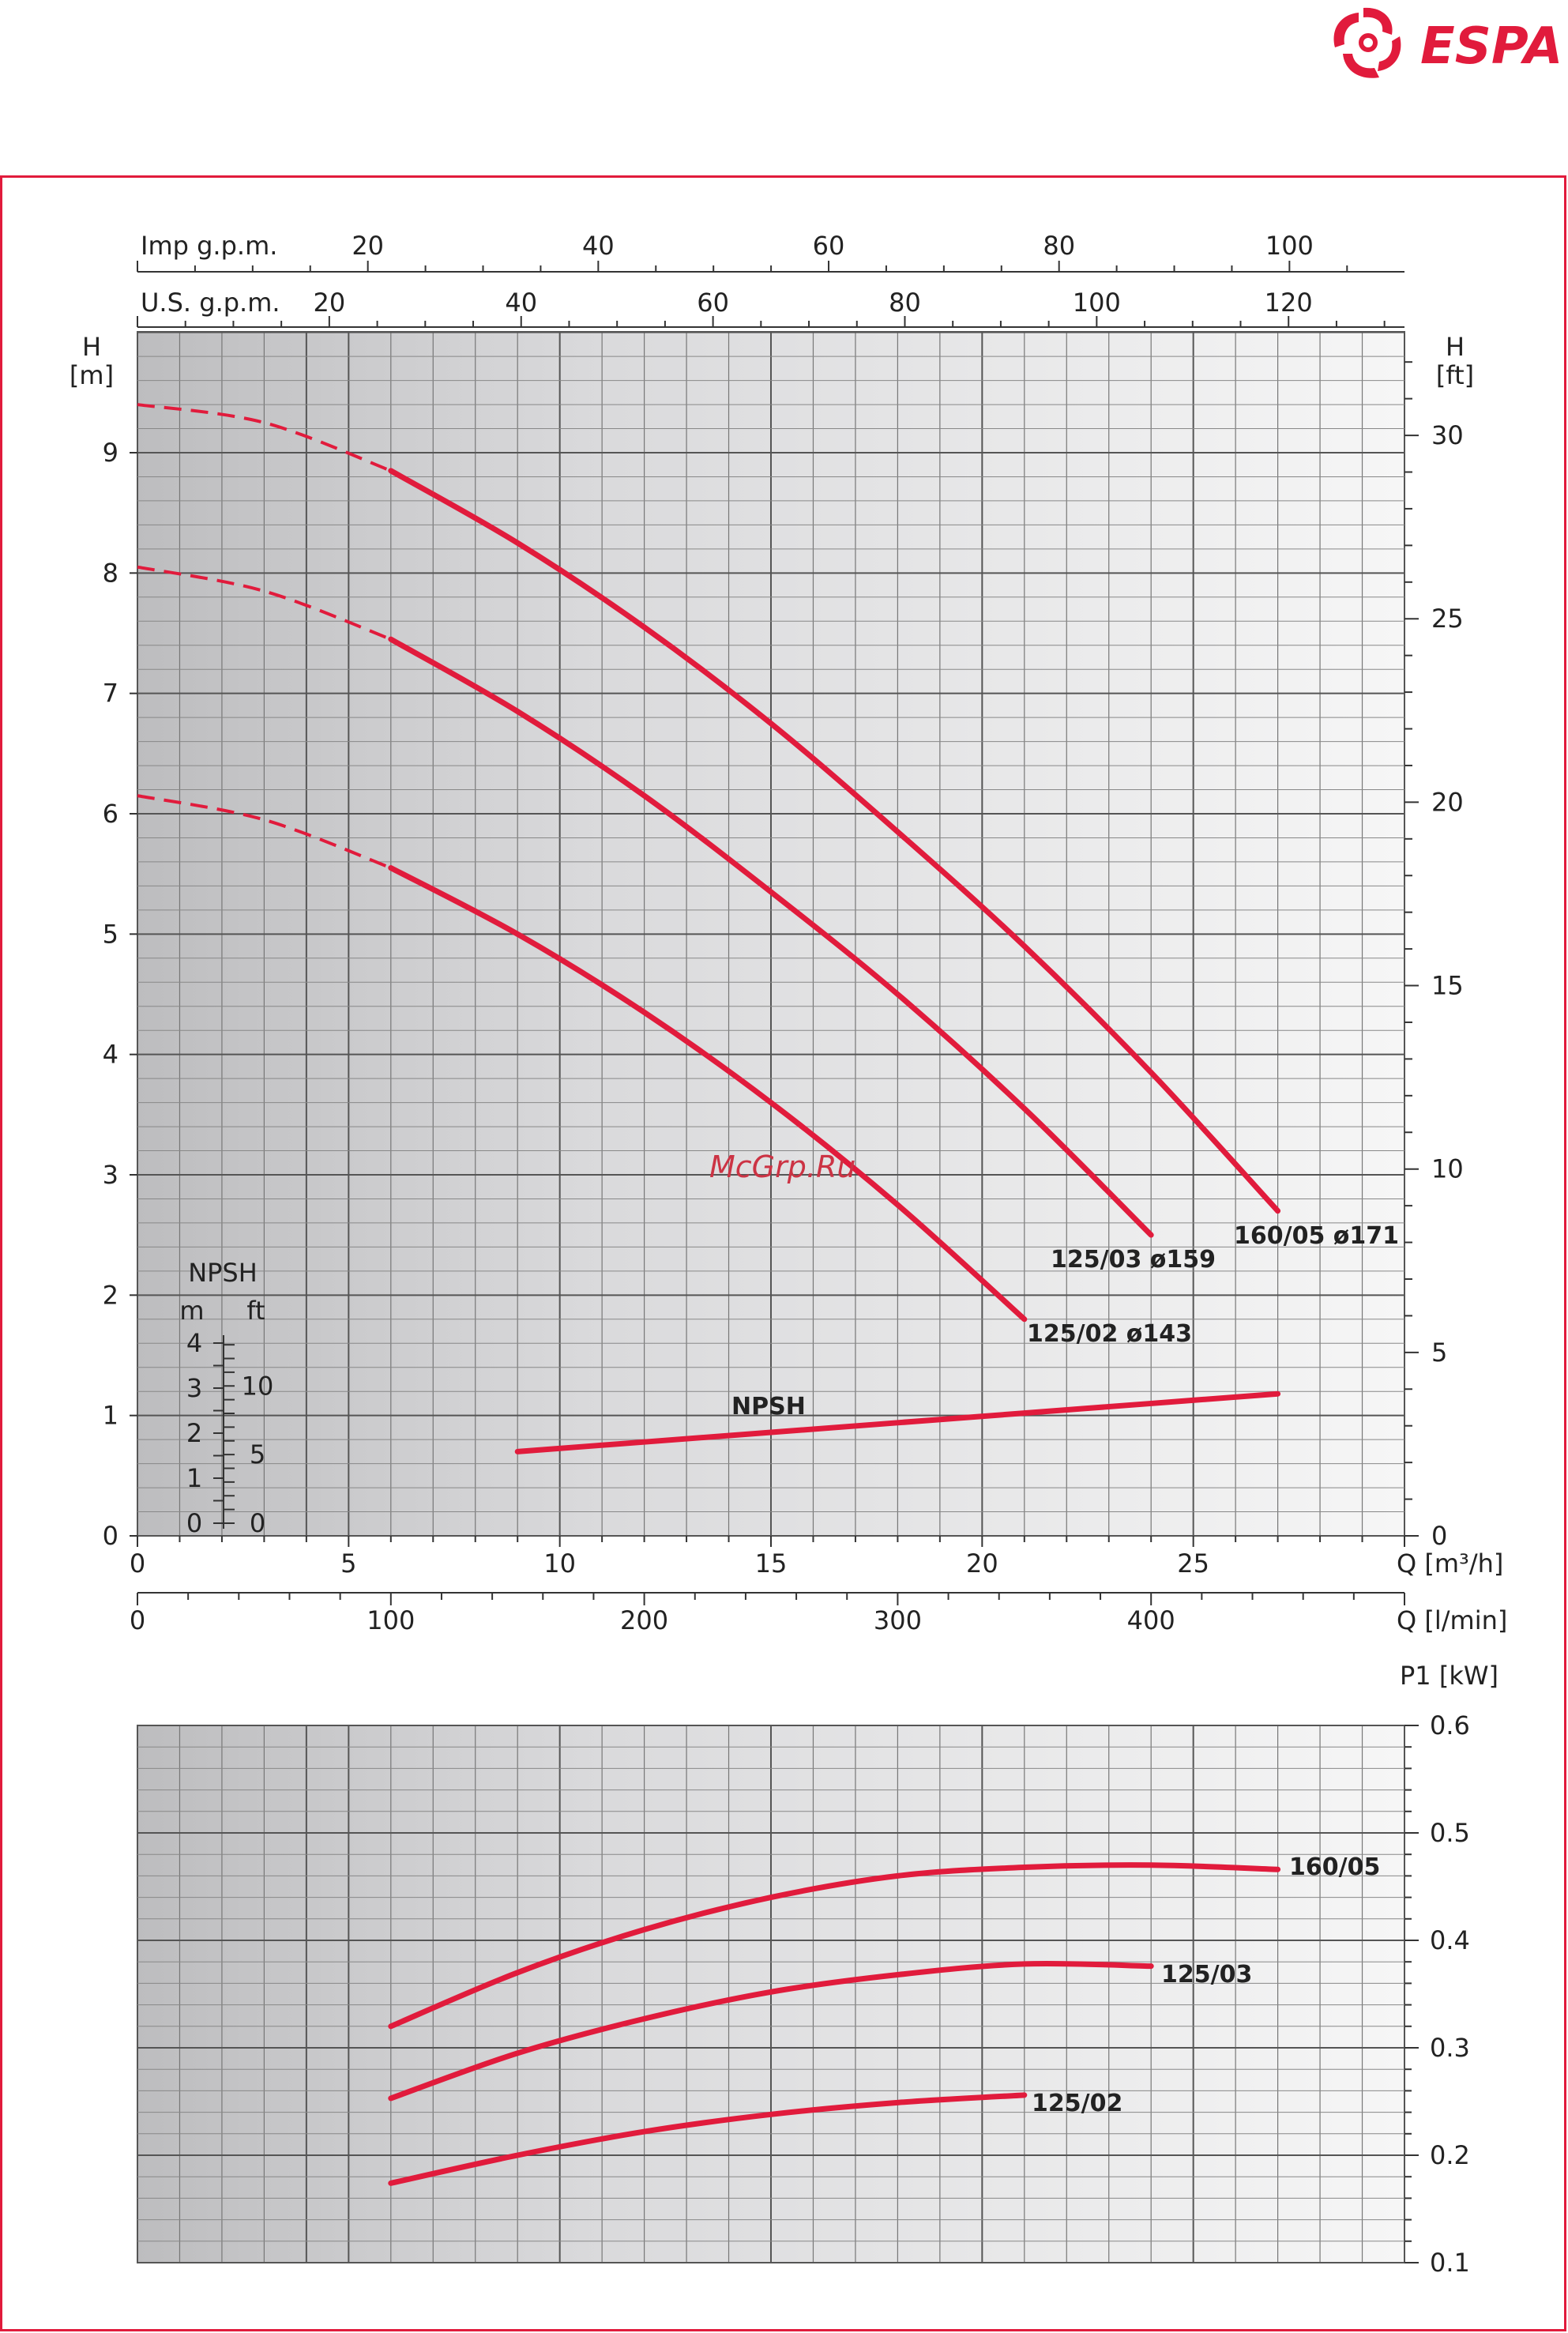 The height and width of the screenshot is (2333, 1568). Describe the element at coordinates (1439, 1353) in the screenshot. I see `y-right-tick-label: 5` at that location.